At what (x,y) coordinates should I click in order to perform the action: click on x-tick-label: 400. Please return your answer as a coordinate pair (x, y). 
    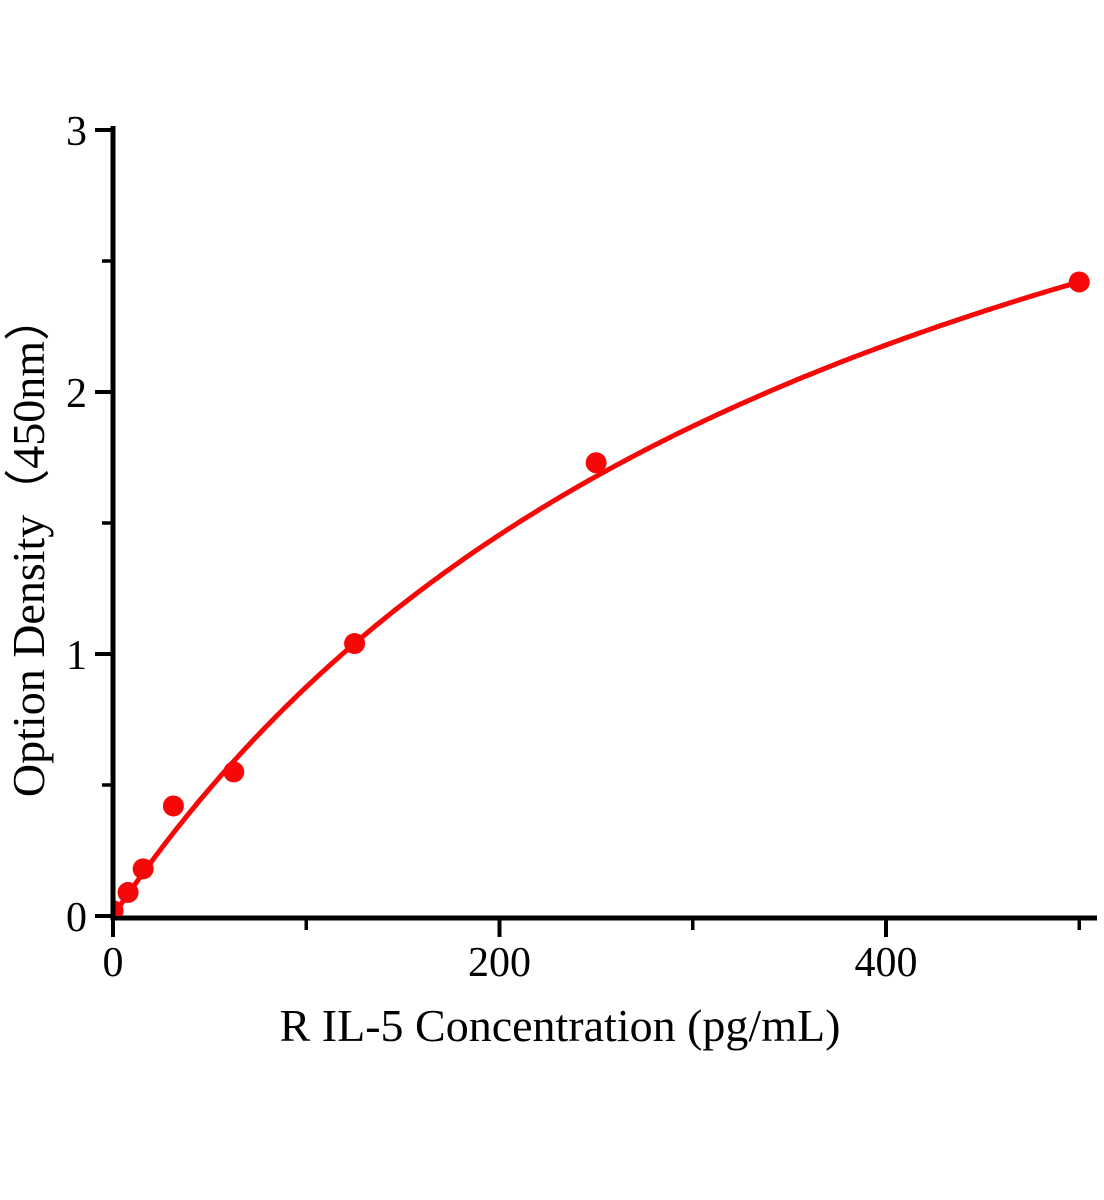
    Looking at the image, I should click on (886, 963).